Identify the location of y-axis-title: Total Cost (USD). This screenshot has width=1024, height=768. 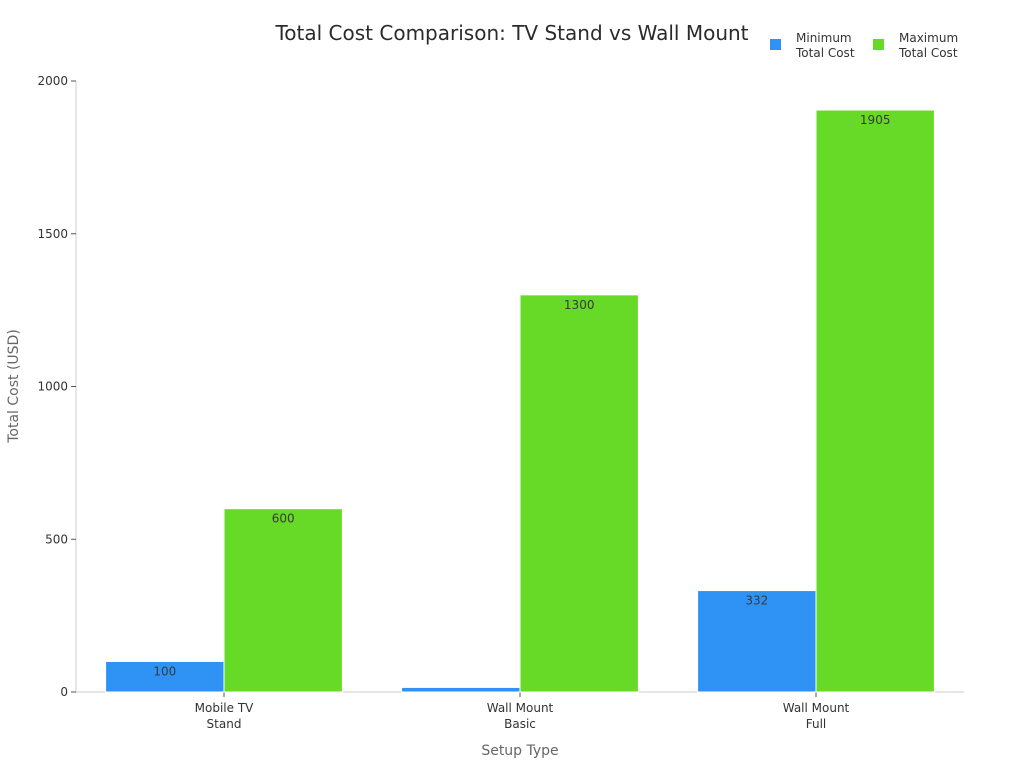
(14, 386).